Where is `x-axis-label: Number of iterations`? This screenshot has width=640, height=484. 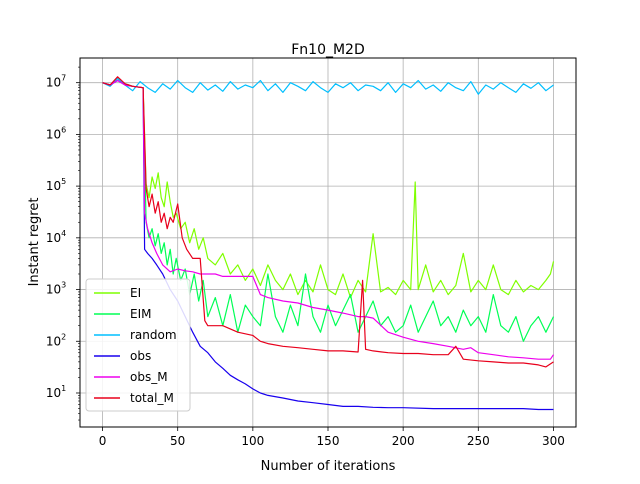
x-axis-label: Number of iterations is located at coordinates (328, 466).